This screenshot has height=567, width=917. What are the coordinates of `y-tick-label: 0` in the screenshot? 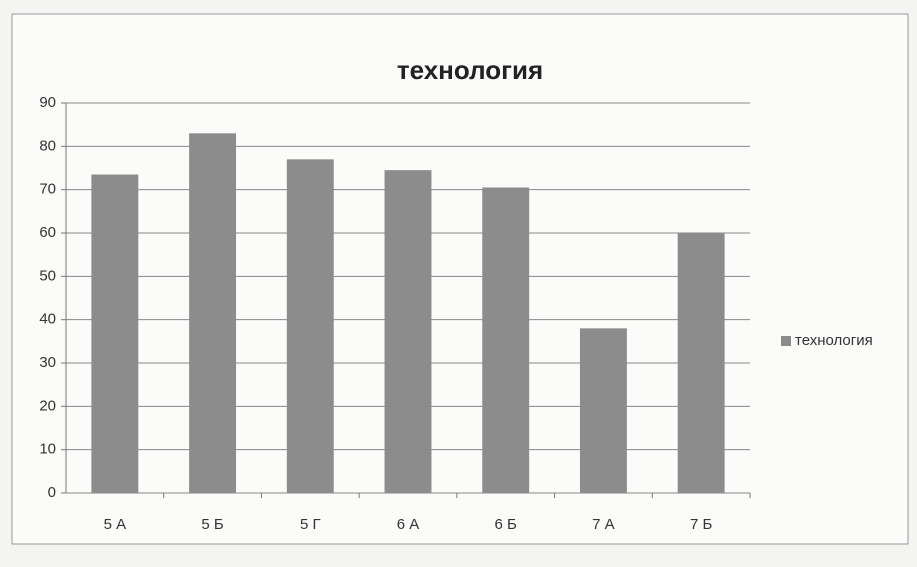 It's located at (52, 492).